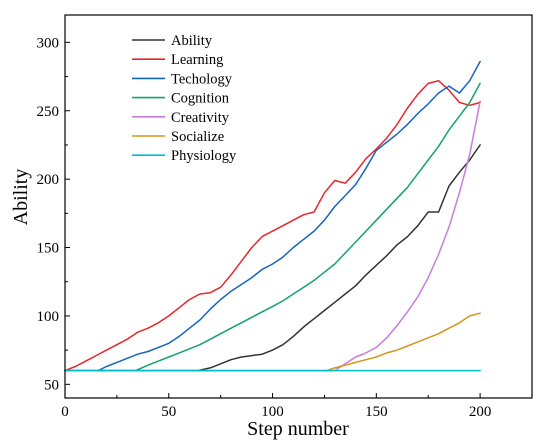 The width and height of the screenshot is (550, 445). I want to click on legend-label-ability: Ability, so click(192, 41).